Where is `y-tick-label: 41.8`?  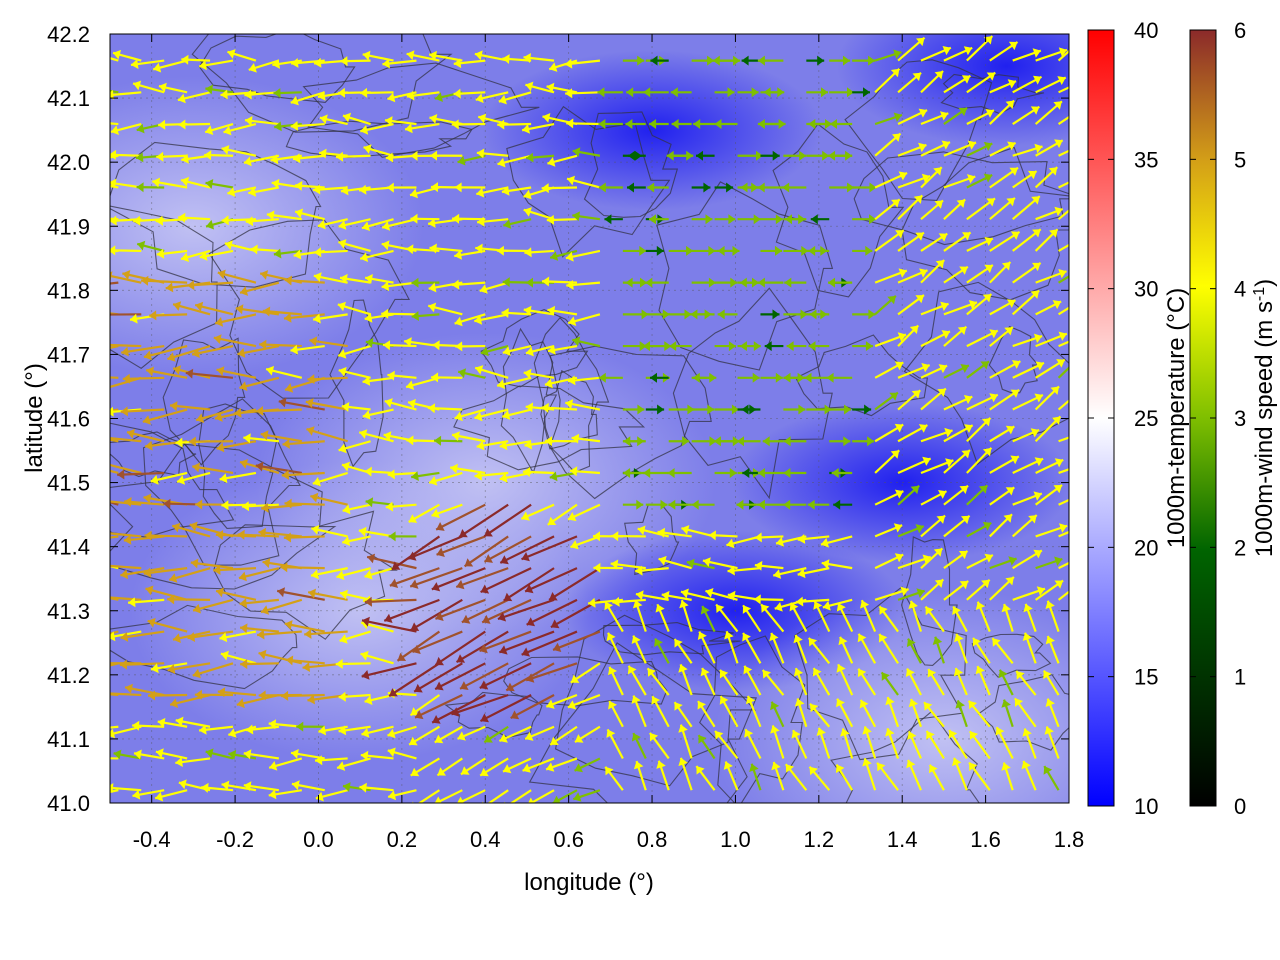
y-tick-label: 41.8 is located at coordinates (68, 290).